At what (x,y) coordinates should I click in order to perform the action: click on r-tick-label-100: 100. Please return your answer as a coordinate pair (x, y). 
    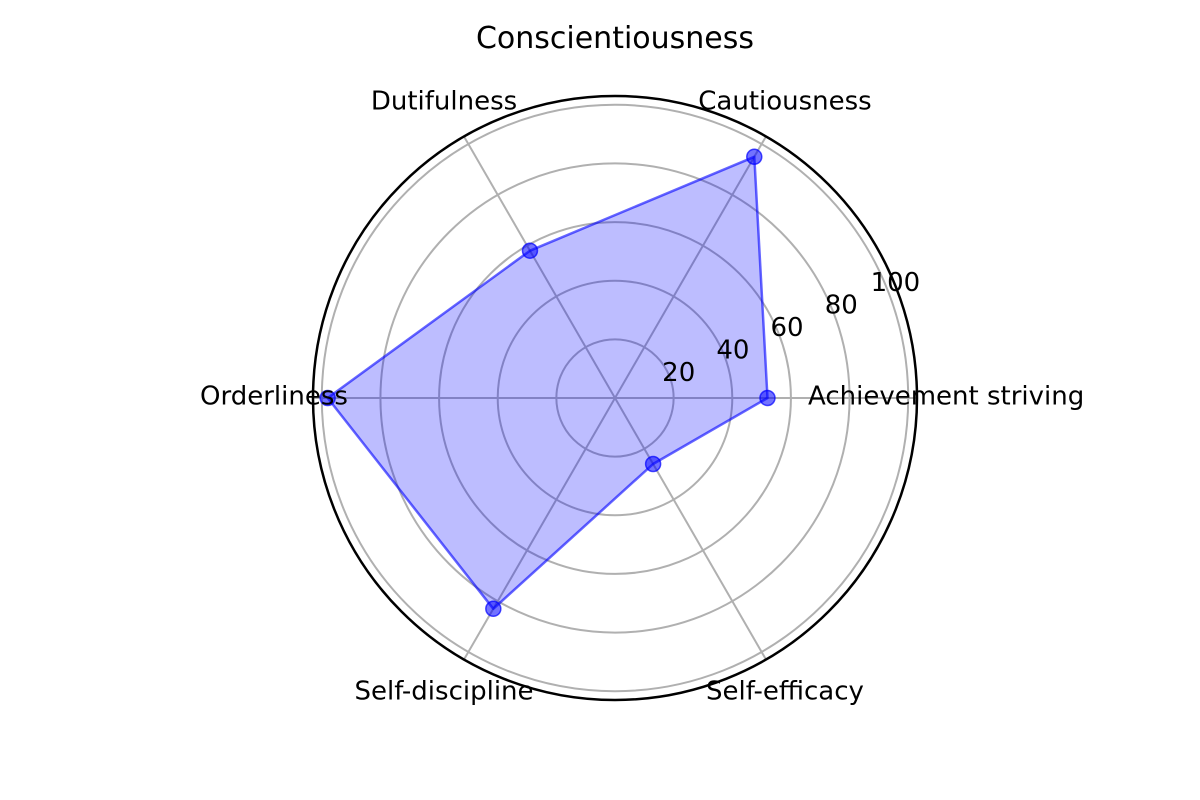
    Looking at the image, I should click on (896, 283).